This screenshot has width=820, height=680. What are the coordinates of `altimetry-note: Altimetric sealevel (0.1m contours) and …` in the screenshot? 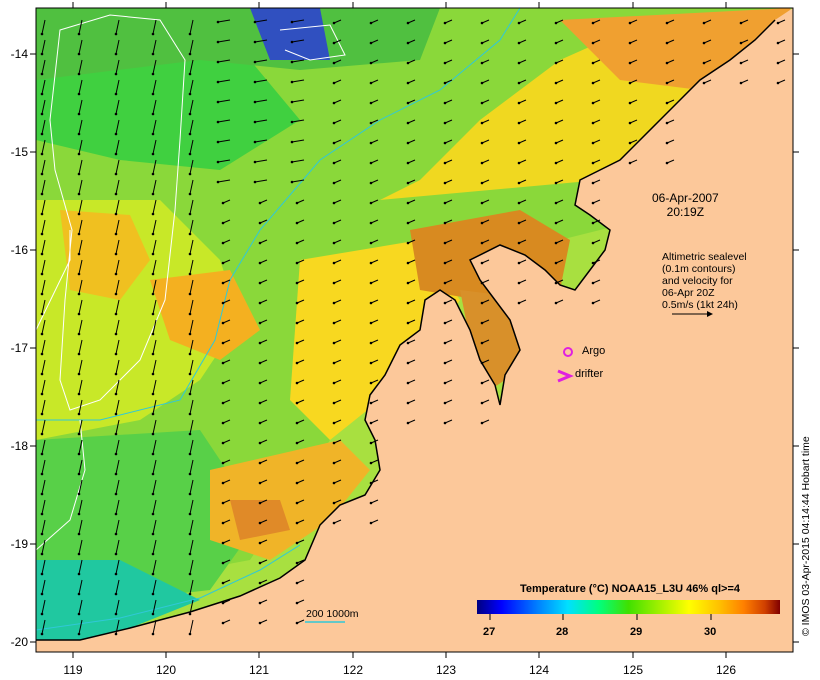 It's located at (704, 281).